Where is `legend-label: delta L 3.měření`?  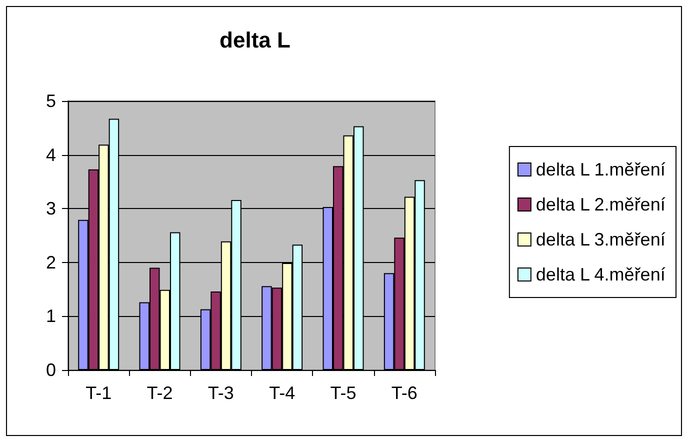 legend-label: delta L 3.měření is located at coordinates (601, 240).